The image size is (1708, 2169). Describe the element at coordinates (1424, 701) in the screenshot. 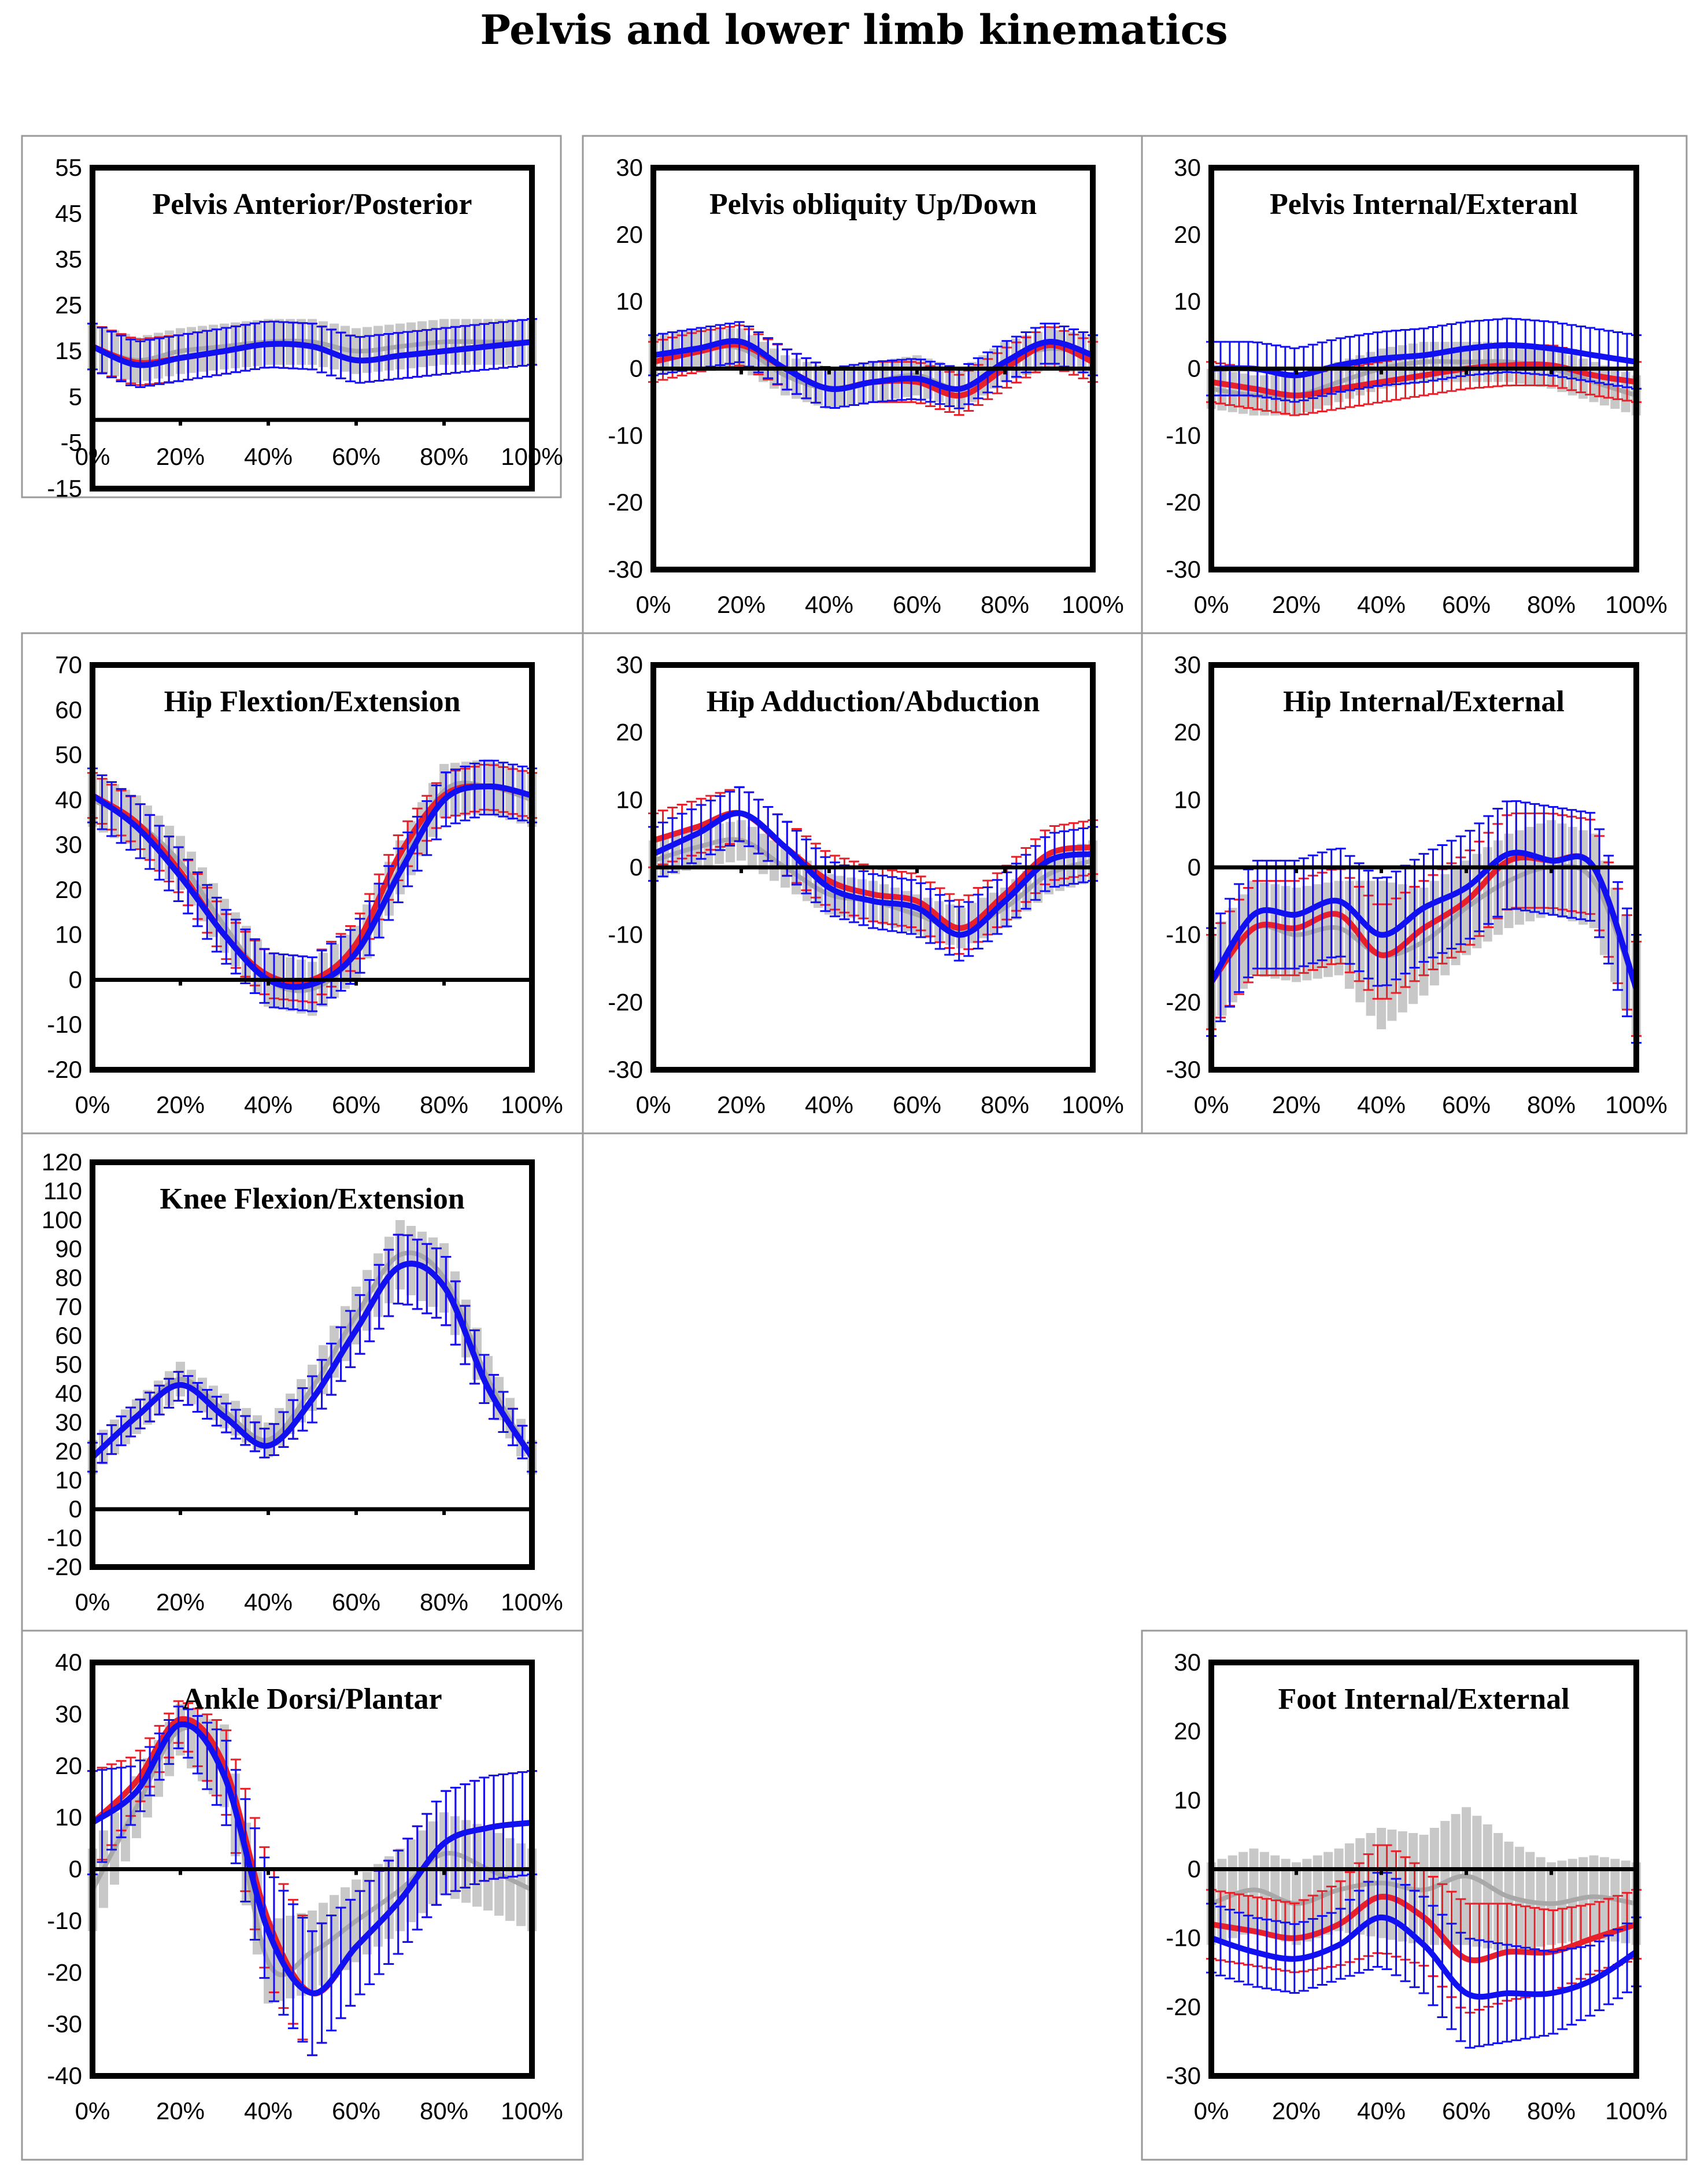

I see `chart-title: Hip Internal/External` at that location.